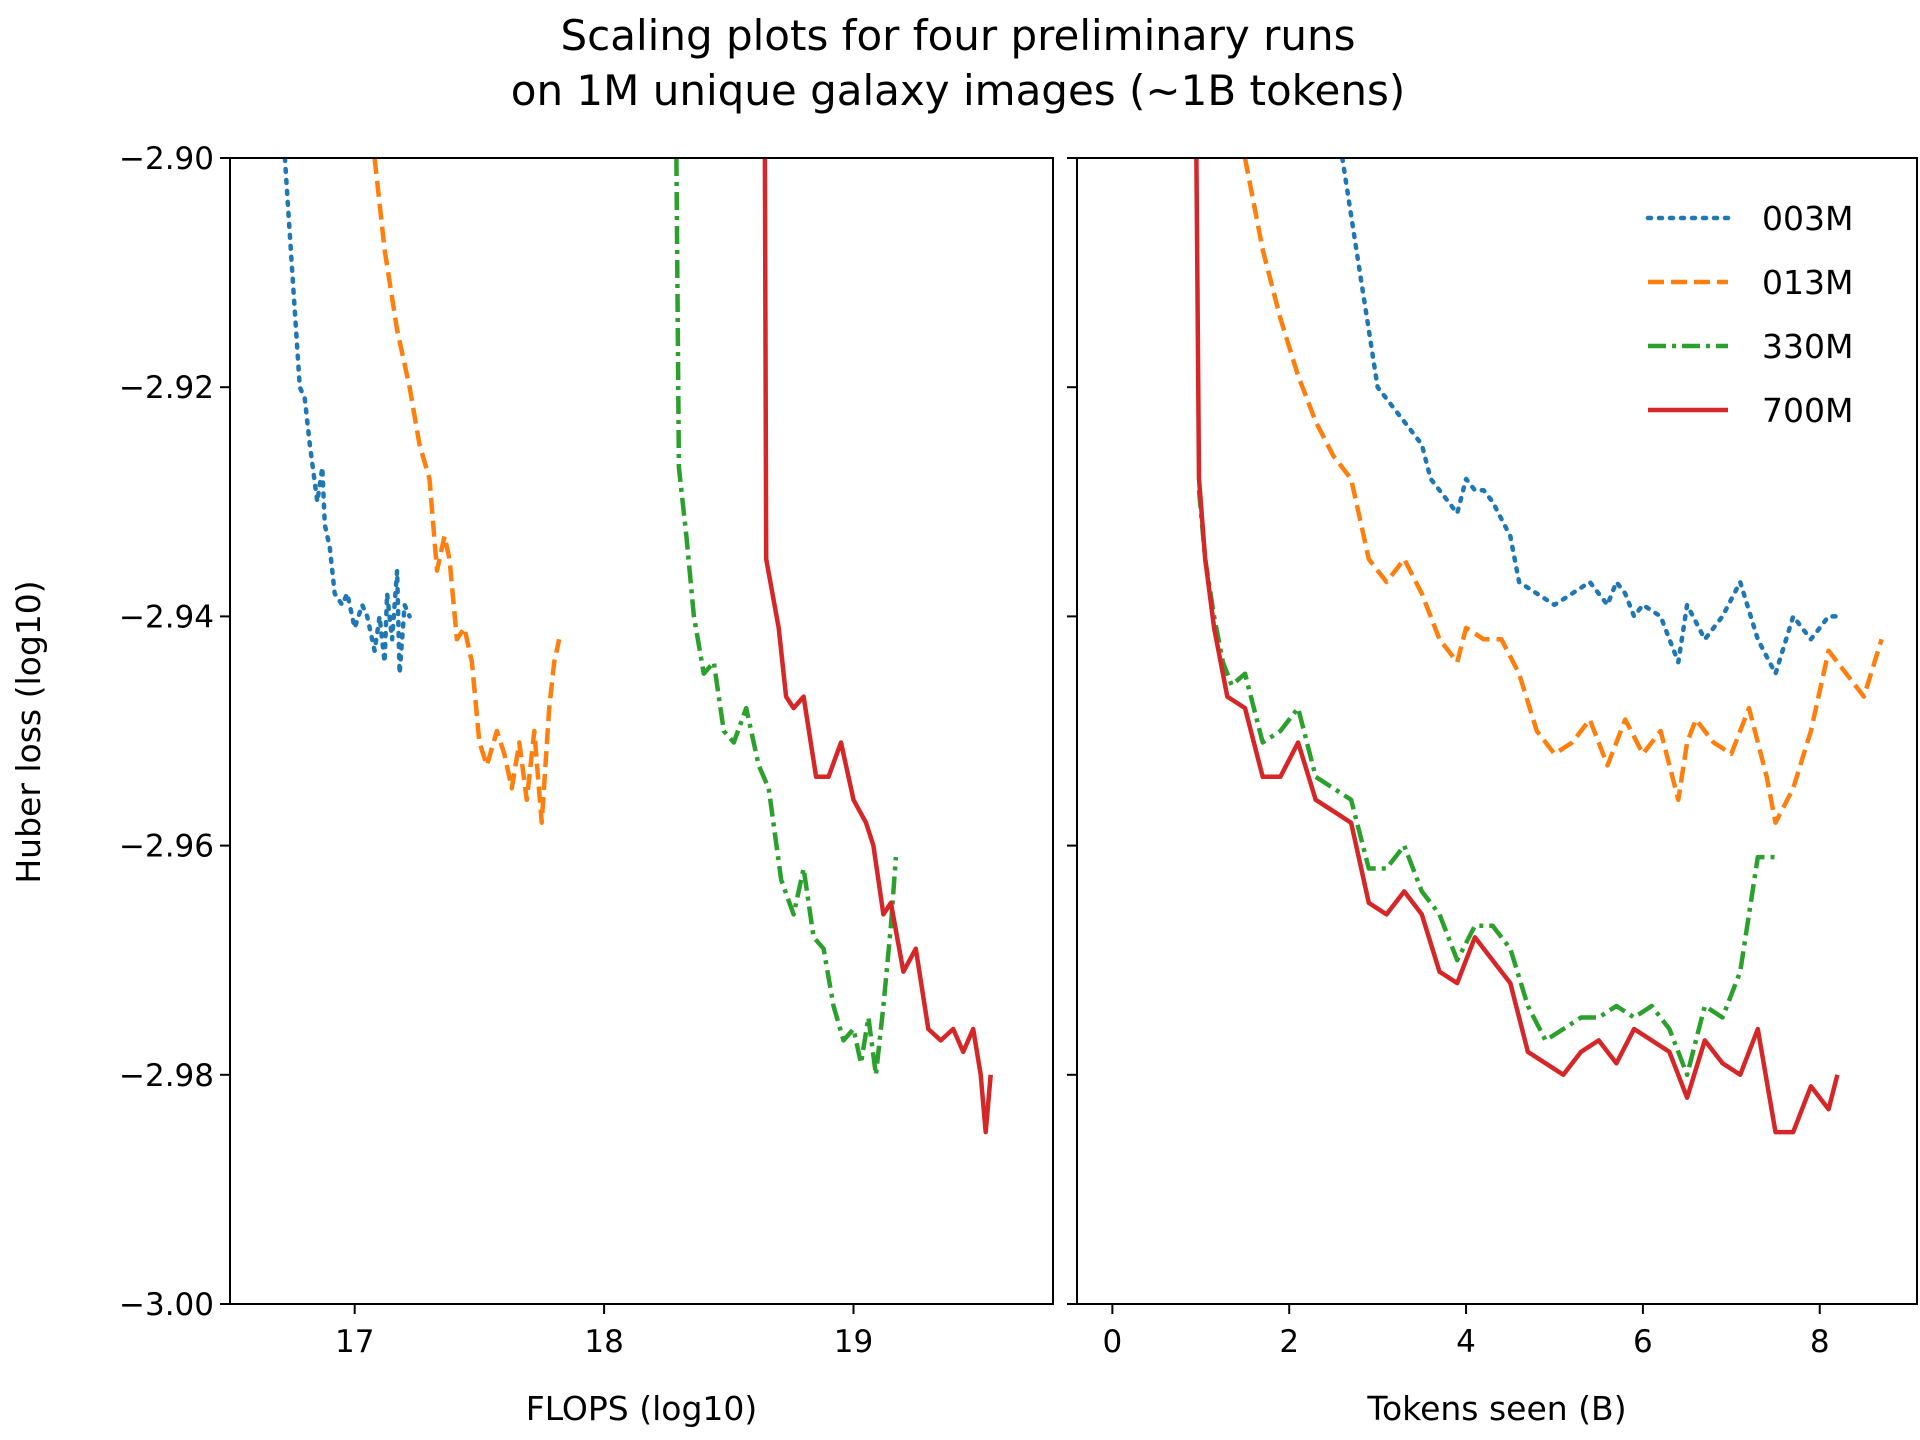  What do you see at coordinates (1807, 282) in the screenshot?
I see `legend-label-013M: 013M` at bounding box center [1807, 282].